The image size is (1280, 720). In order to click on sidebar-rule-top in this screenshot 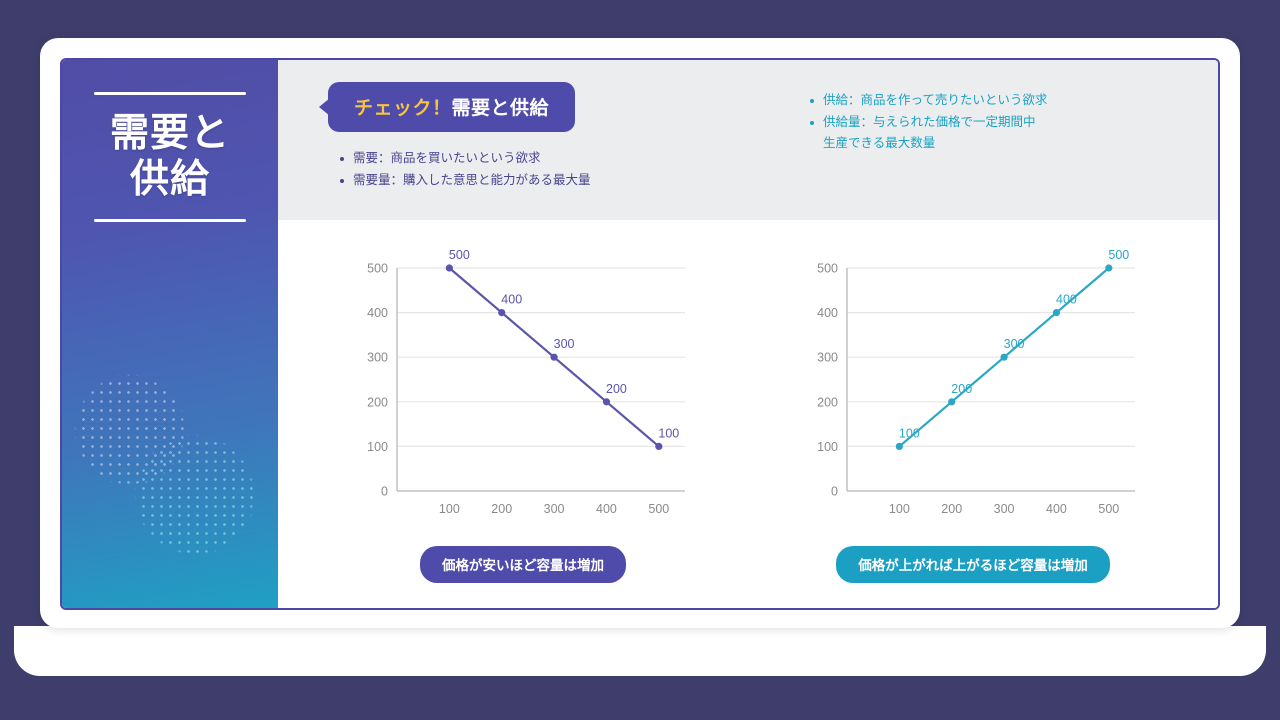, I will do `click(170, 93)`.